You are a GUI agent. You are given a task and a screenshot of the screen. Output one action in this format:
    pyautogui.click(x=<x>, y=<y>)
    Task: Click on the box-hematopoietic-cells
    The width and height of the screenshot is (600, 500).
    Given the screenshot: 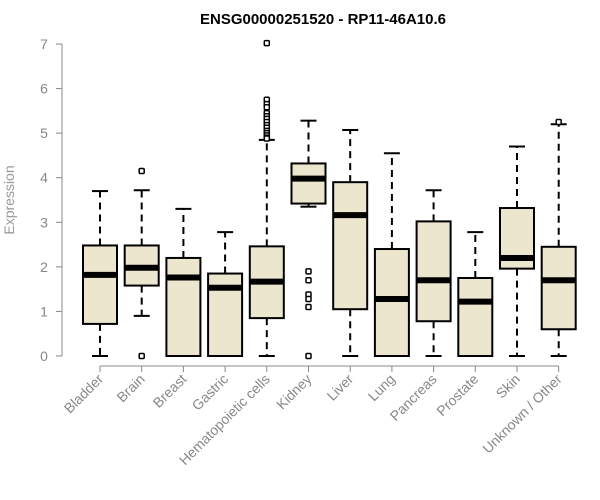 What is the action you would take?
    pyautogui.click(x=266, y=198)
    